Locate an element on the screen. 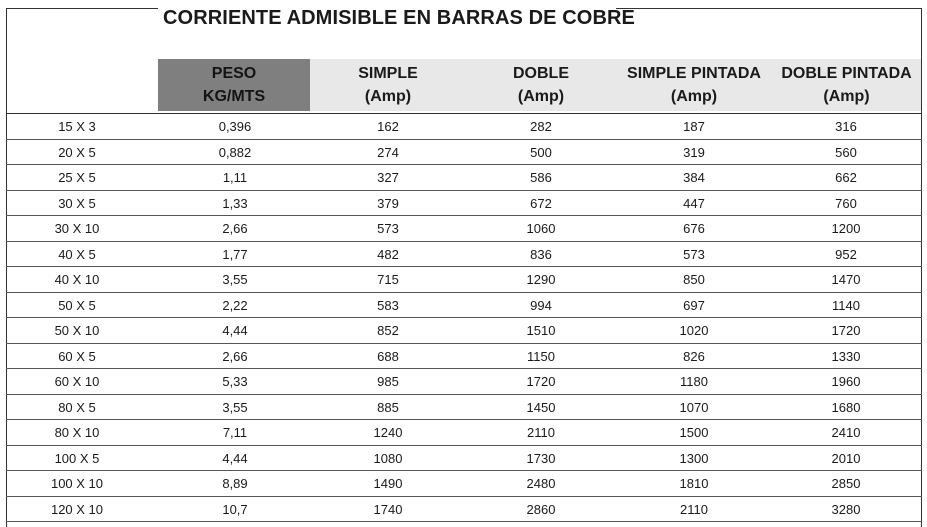 The image size is (927, 527). cell-peso: 7,11 is located at coordinates (235, 432).